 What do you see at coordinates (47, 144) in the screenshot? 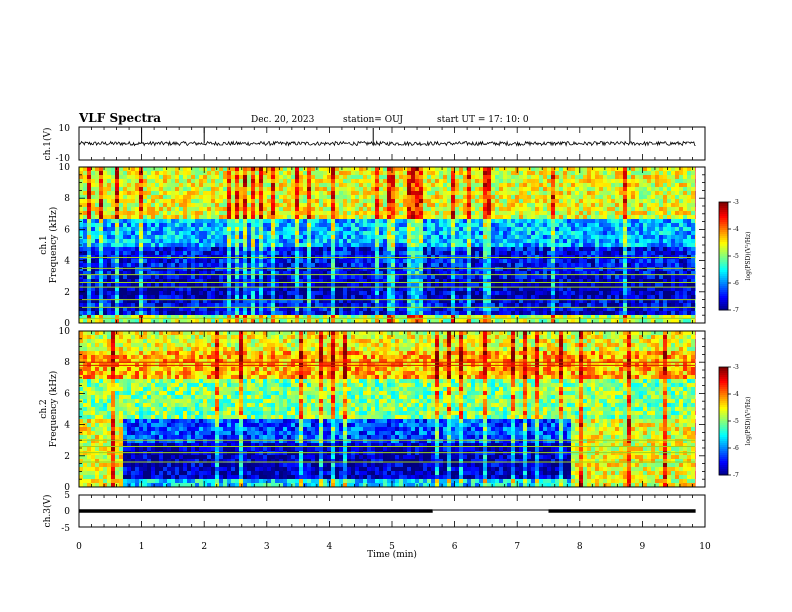
I see `ch1-wave-ylabel: ch.1(V)` at bounding box center [47, 144].